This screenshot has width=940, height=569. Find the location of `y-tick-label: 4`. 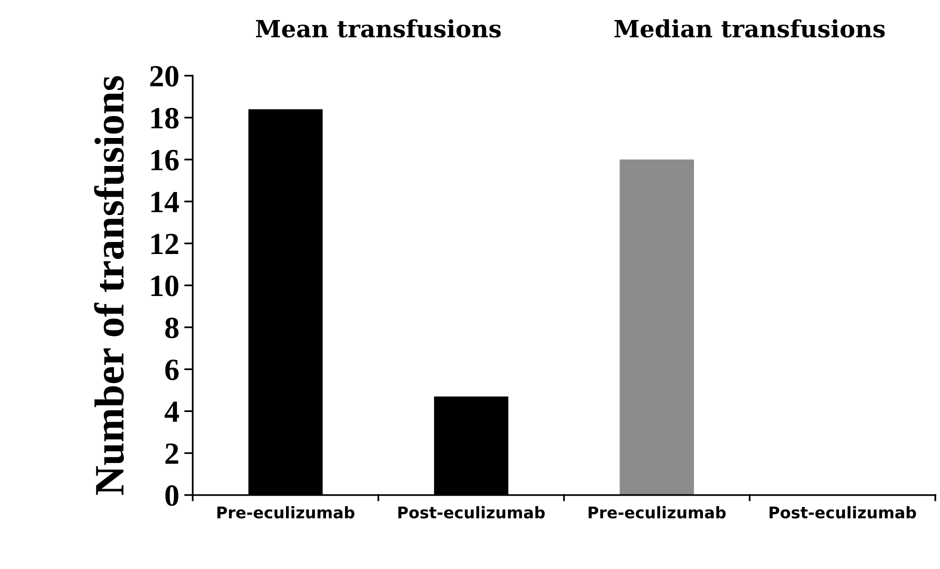

y-tick-label: 4 is located at coordinates (171, 412).